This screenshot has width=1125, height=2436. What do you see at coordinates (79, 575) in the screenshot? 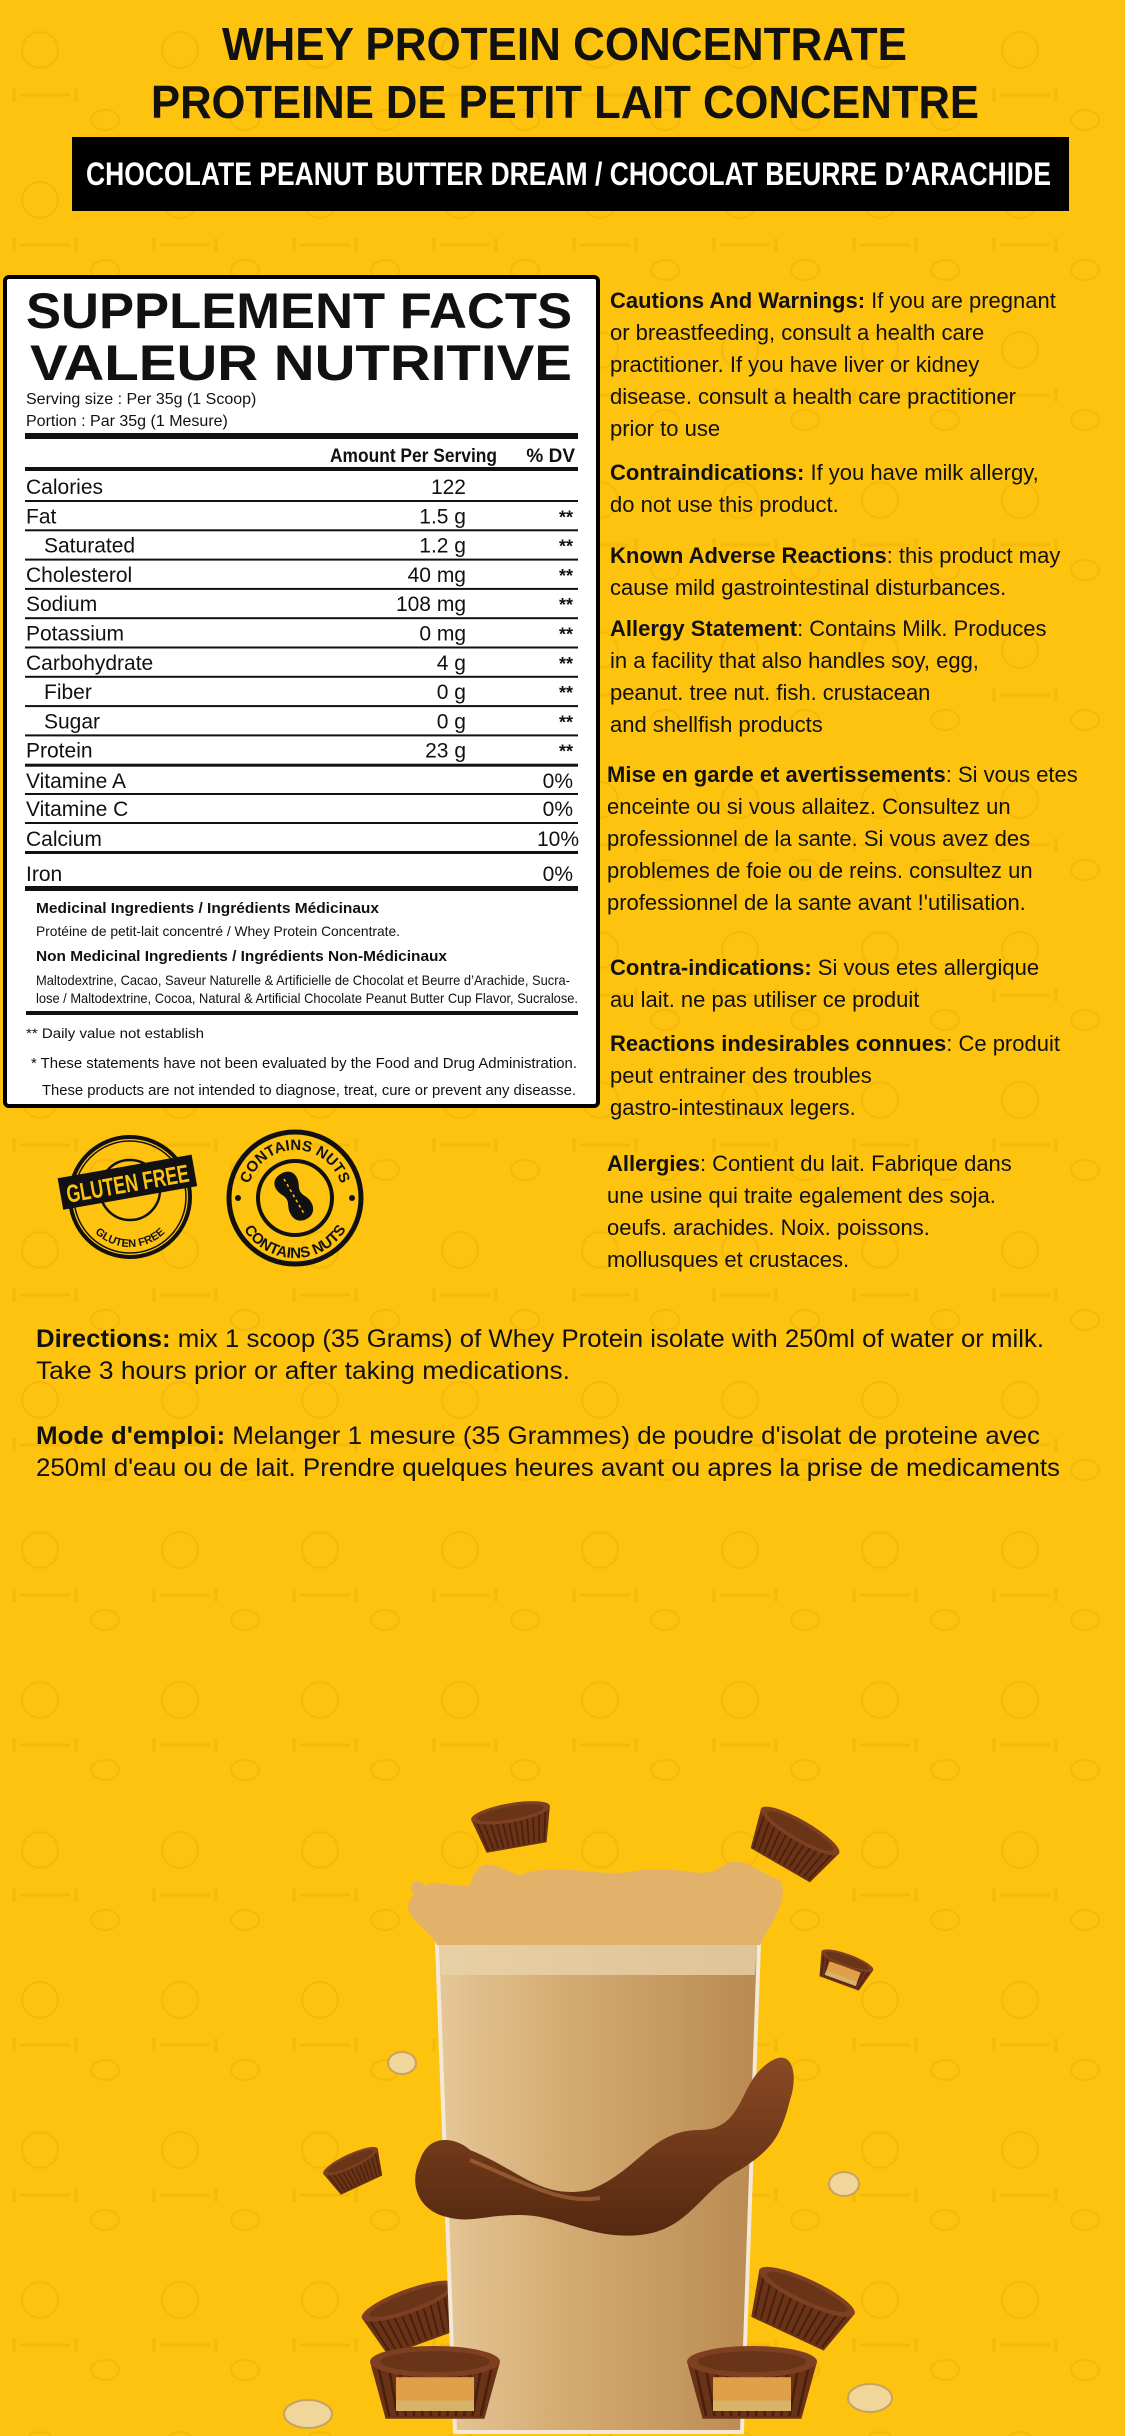
I see `nutrient-name: Cholesterol` at bounding box center [79, 575].